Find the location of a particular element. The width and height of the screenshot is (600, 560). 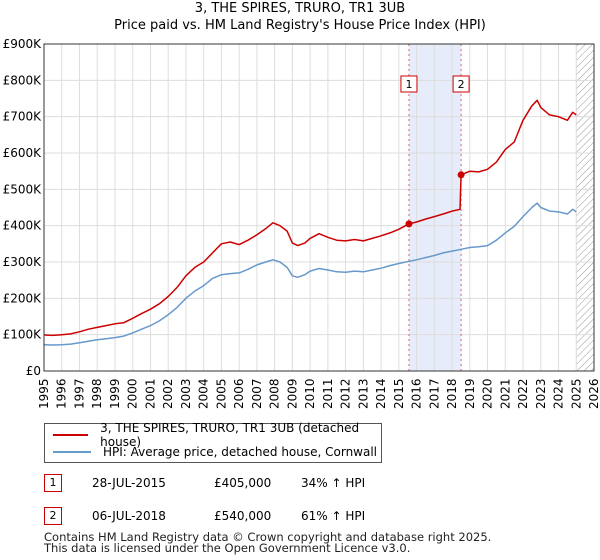

x-tick-label: 2024 is located at coordinates (559, 393).